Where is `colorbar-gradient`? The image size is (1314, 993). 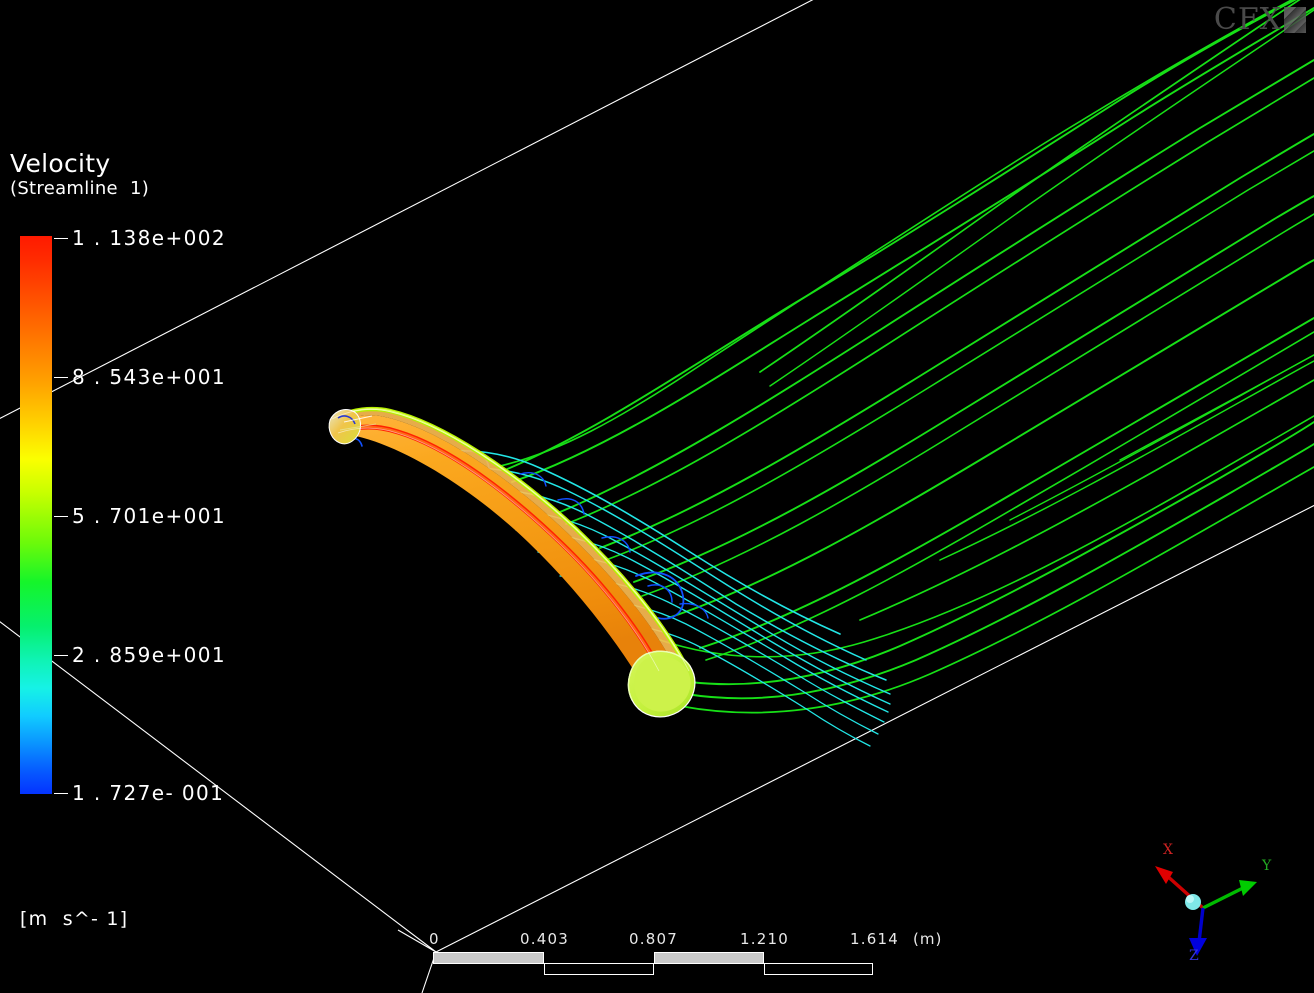
colorbar-gradient is located at coordinates (36, 515).